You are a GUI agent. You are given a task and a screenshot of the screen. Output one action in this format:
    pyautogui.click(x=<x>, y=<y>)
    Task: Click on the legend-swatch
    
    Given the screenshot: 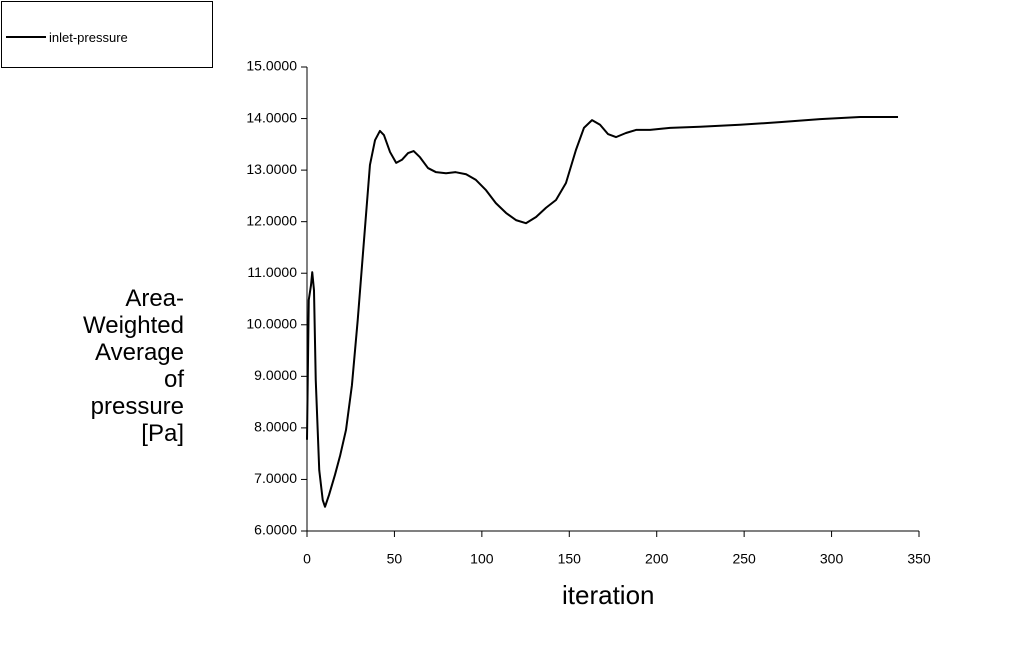 What is the action you would take?
    pyautogui.click(x=26, y=37)
    